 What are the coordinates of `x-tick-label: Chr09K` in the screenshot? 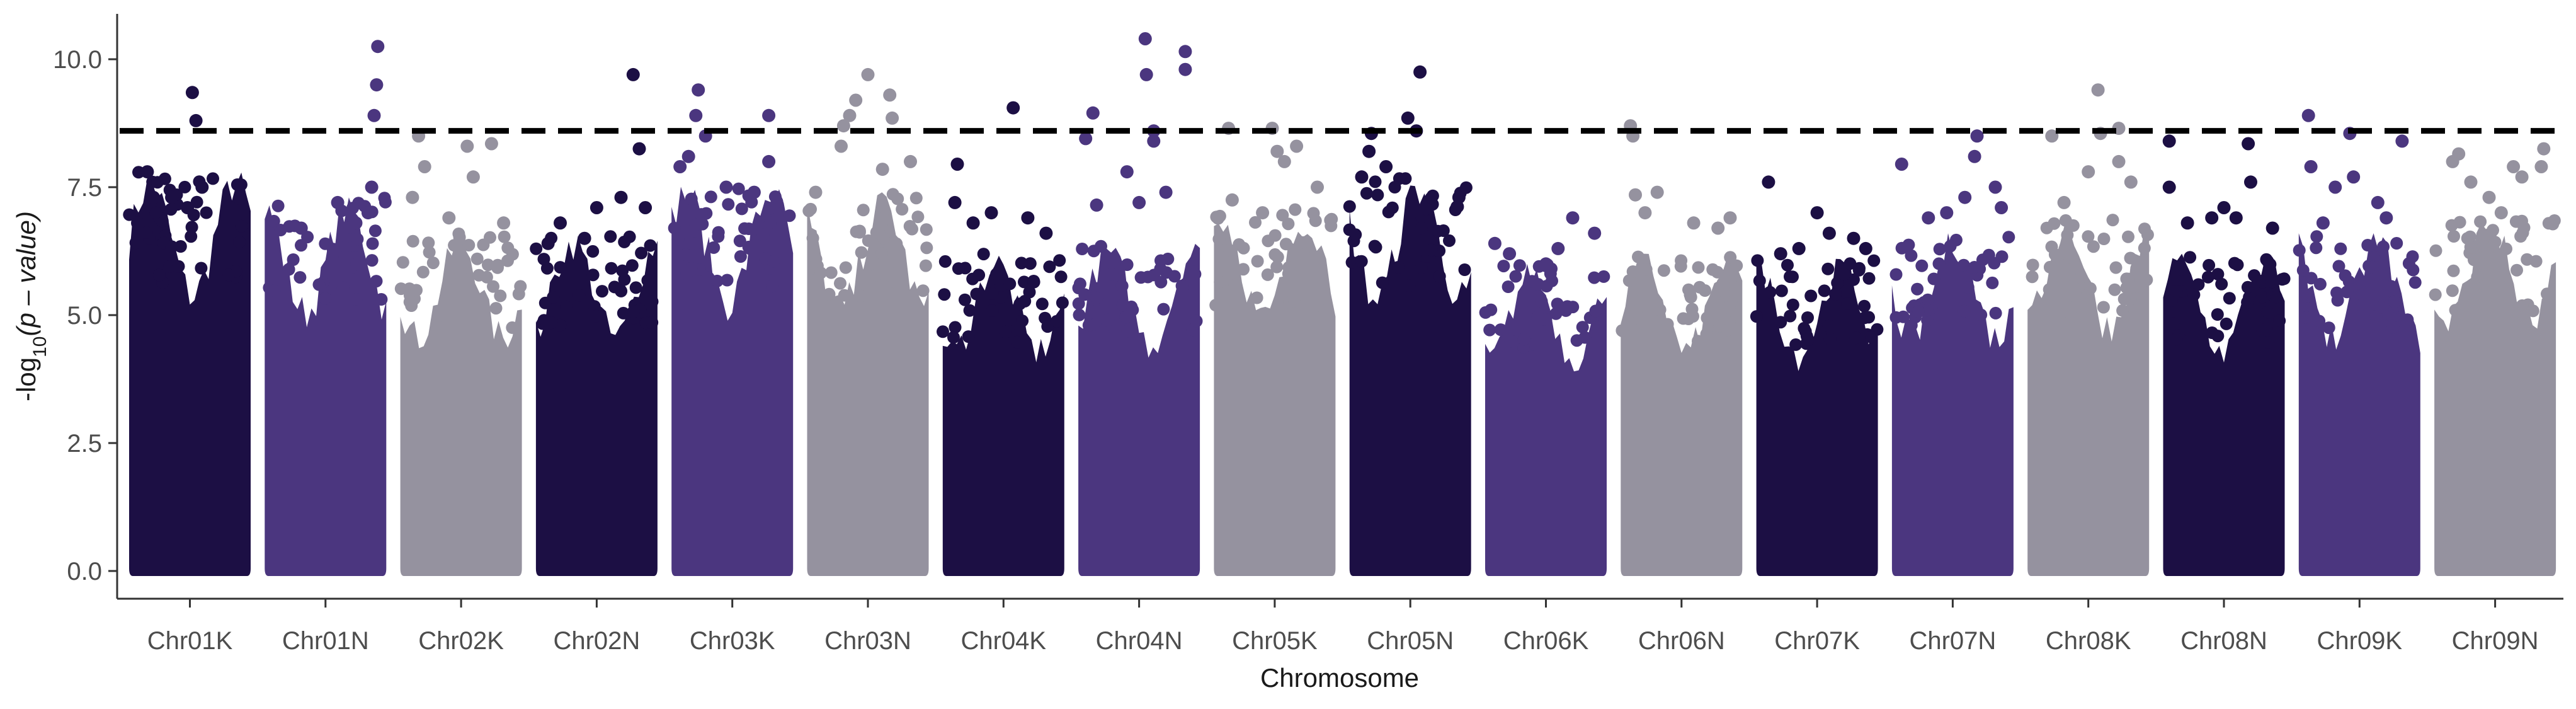 It's located at (2359, 641).